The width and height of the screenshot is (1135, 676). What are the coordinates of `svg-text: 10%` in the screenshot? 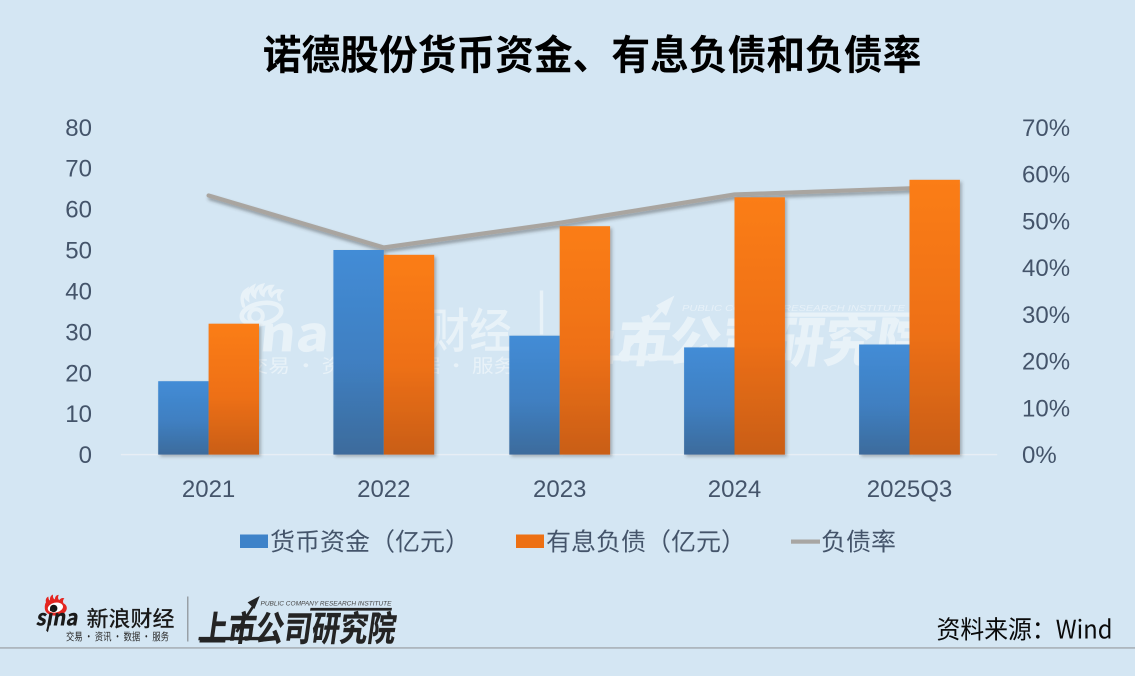 It's located at (1046, 408).